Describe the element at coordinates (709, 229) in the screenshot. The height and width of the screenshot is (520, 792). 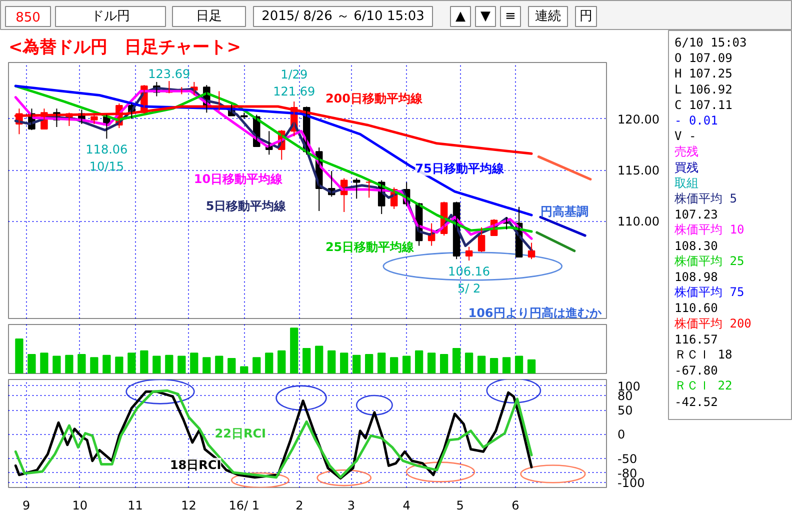
I see `text: 株価平均 10` at that location.